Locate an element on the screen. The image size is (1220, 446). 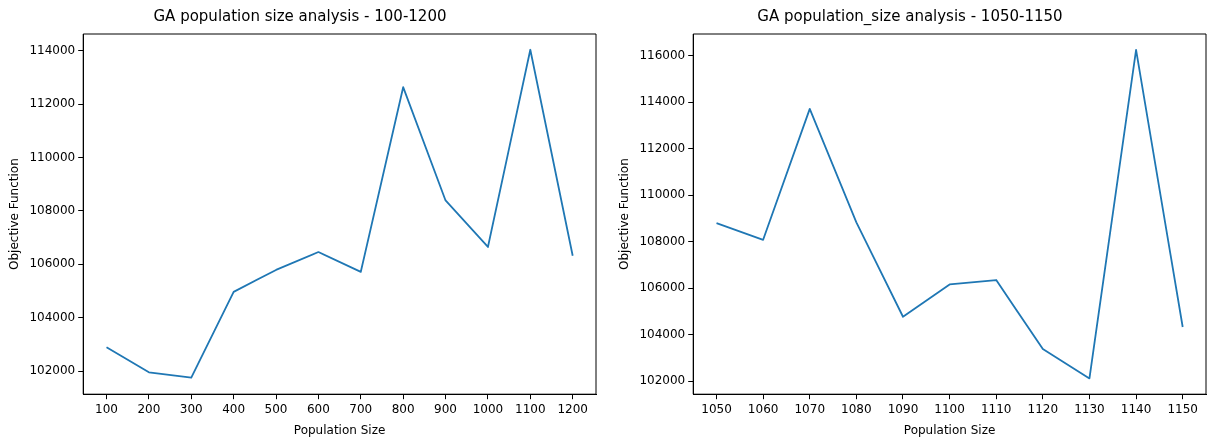
chart-title: GA population_size analysis - 1050-1150 is located at coordinates (910, 16).